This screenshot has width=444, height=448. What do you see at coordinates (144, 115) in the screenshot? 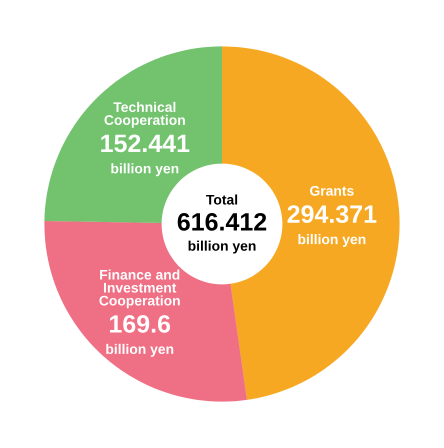
I see `slice-label: Technical Cooperation` at bounding box center [144, 115].